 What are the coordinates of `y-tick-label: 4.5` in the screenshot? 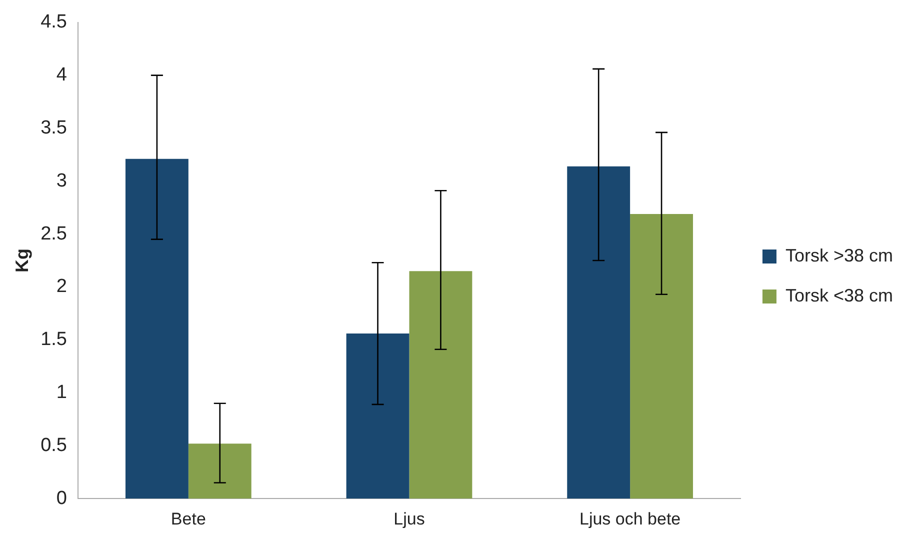 It's located at (54, 22).